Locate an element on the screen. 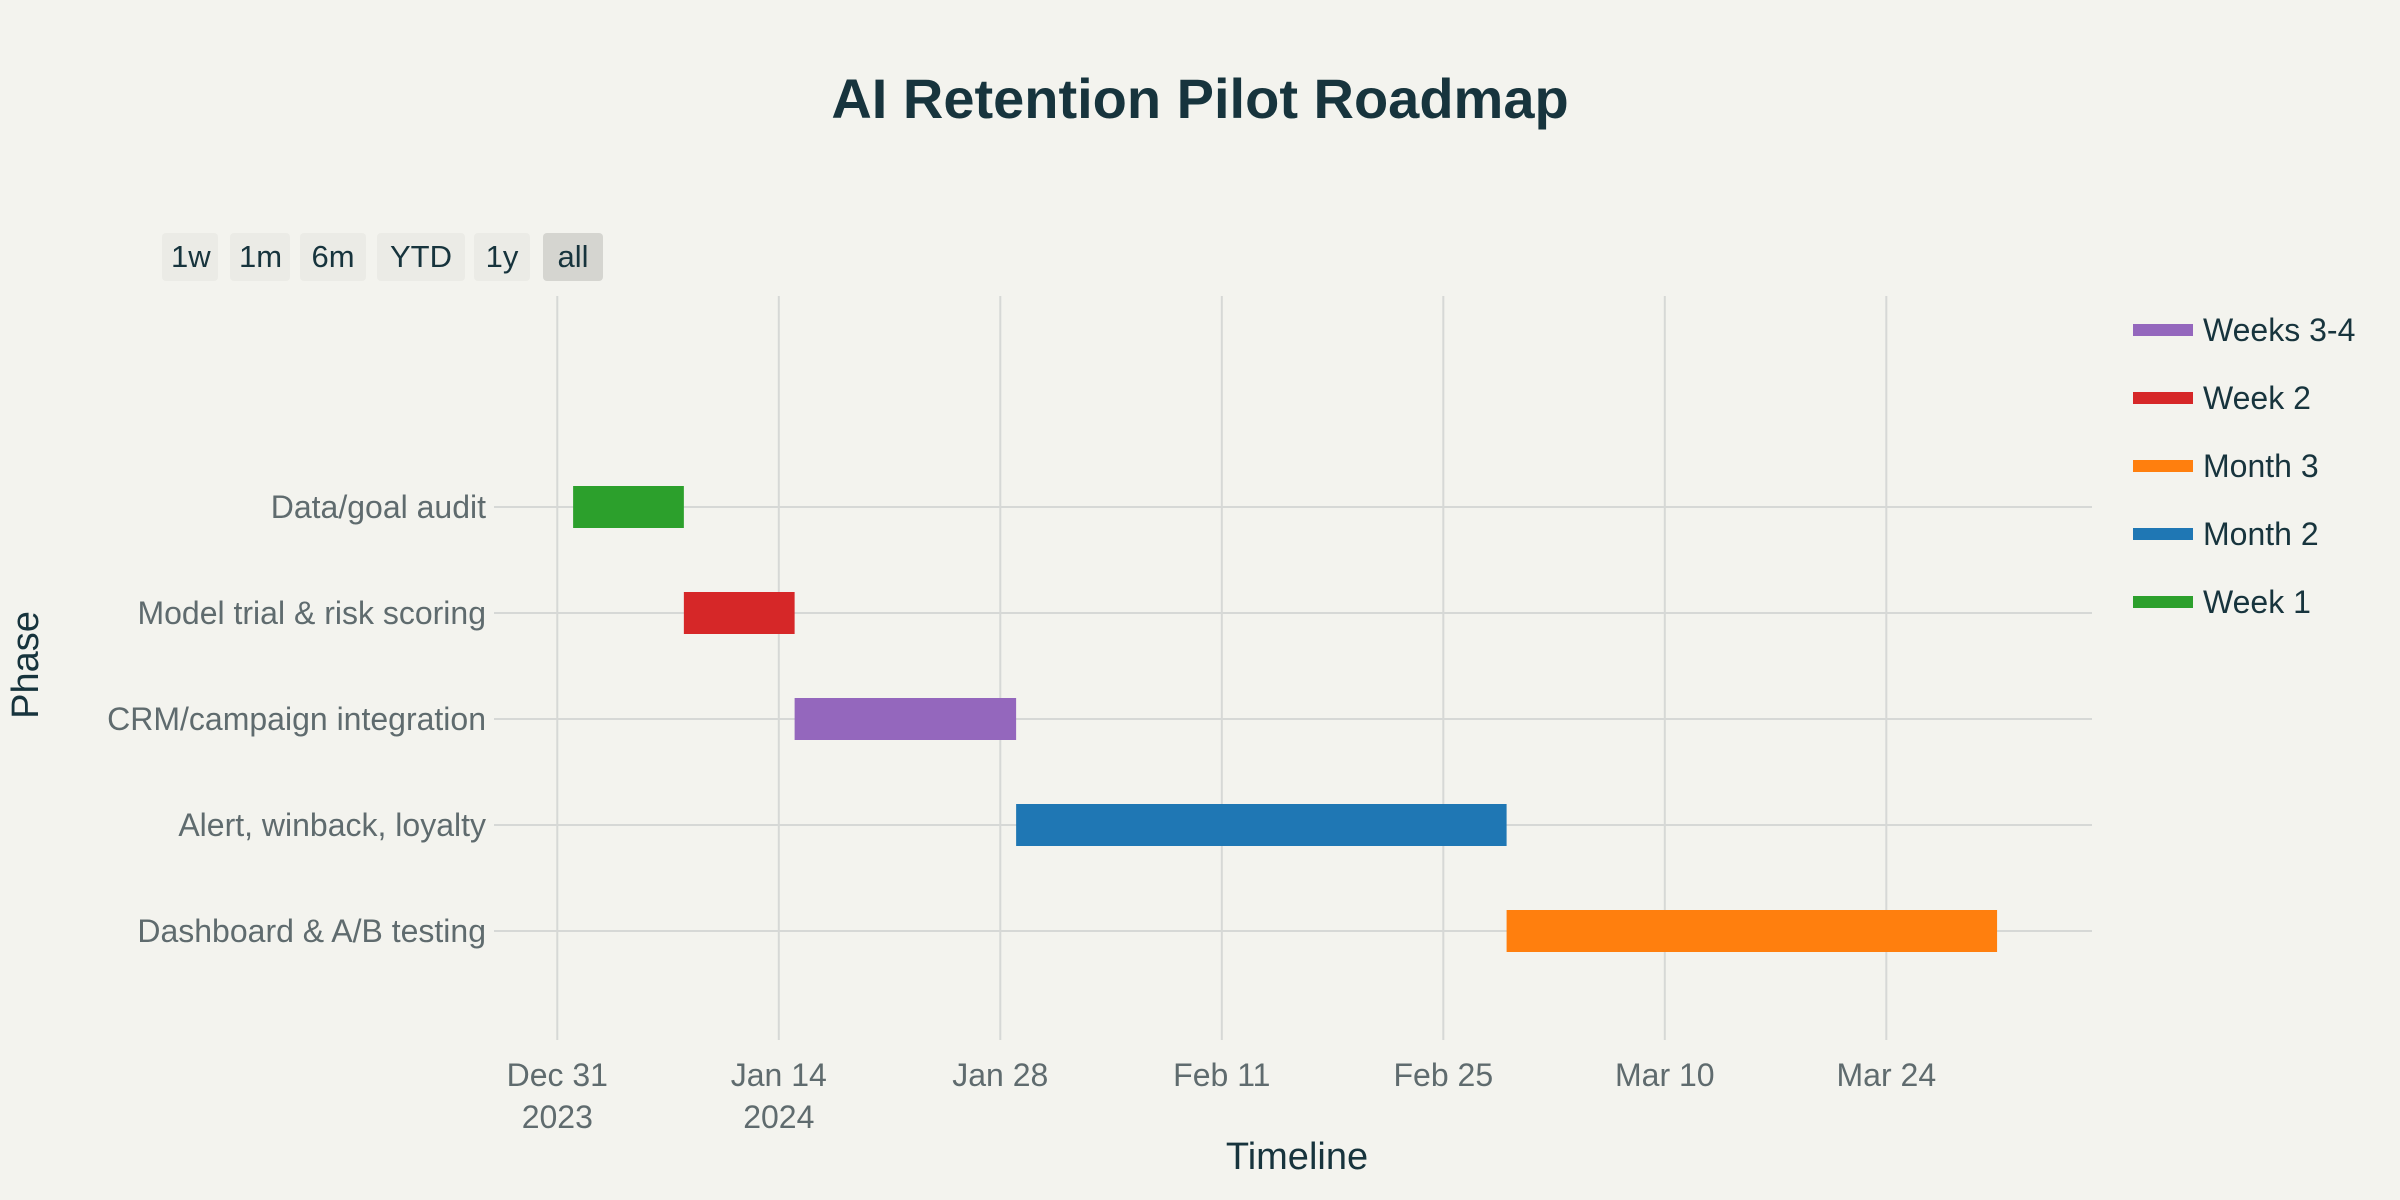  x-tick-year-label: 2023 is located at coordinates (557, 1117).